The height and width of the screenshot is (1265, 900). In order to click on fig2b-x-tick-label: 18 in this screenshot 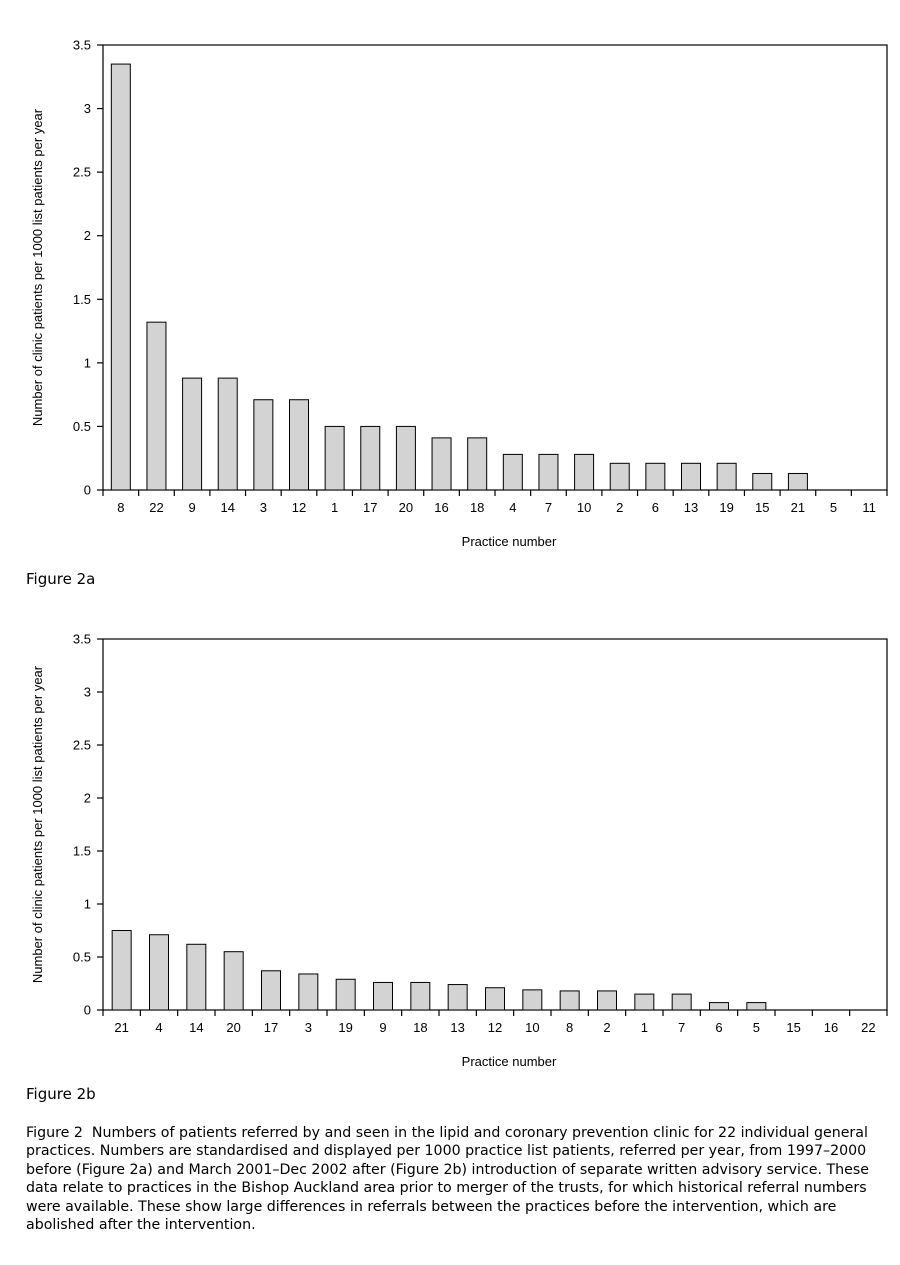, I will do `click(420, 1027)`.